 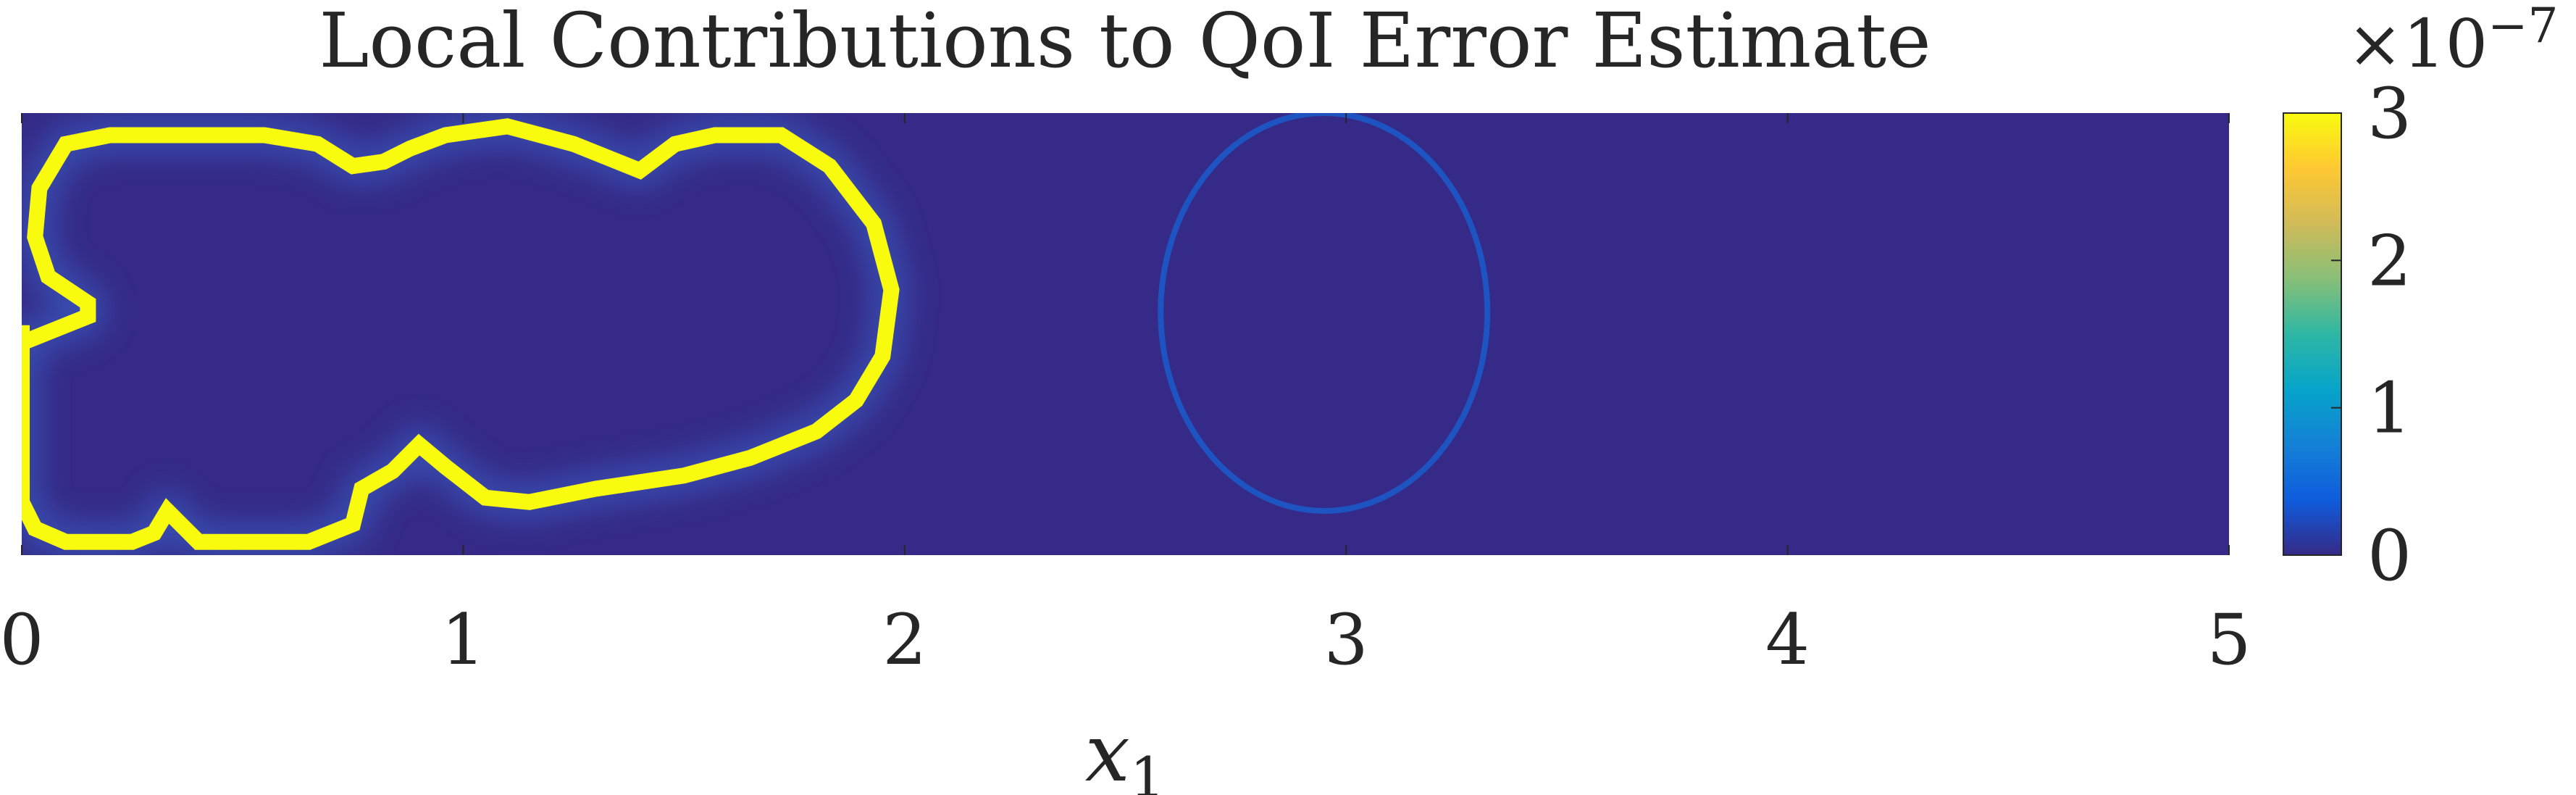 I want to click on x-axis-label-base: x, so click(x=1107, y=751).